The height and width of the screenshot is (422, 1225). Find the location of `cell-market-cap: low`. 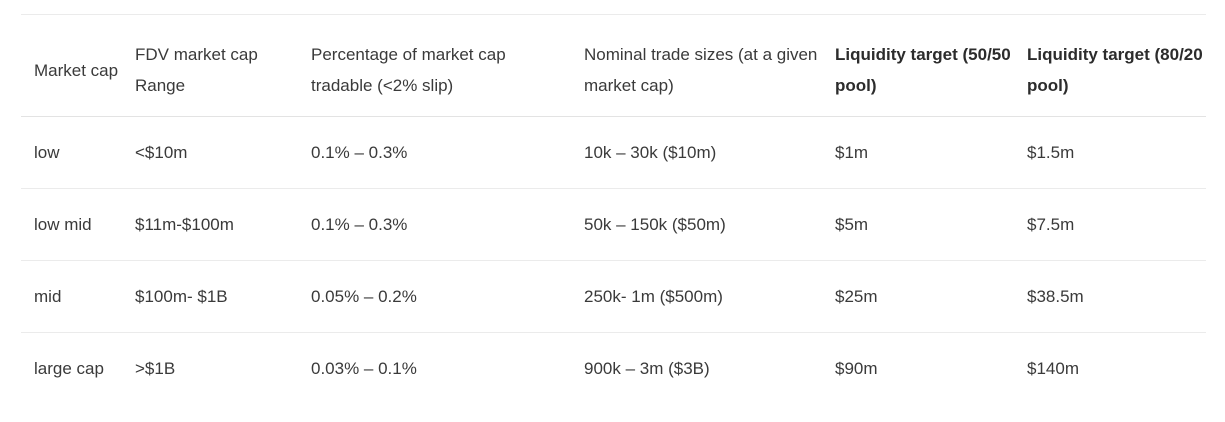

cell-market-cap: low is located at coordinates (71, 152).